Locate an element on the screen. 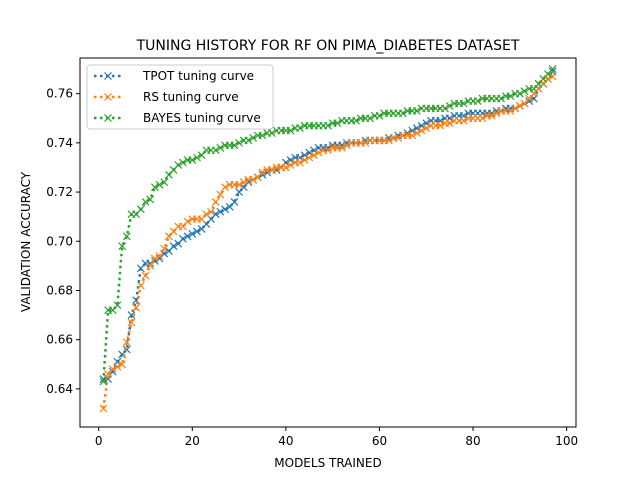 Image resolution: width=640 pixels, height=484 pixels. legend-entry: BAYES tuning curve is located at coordinates (177, 118).